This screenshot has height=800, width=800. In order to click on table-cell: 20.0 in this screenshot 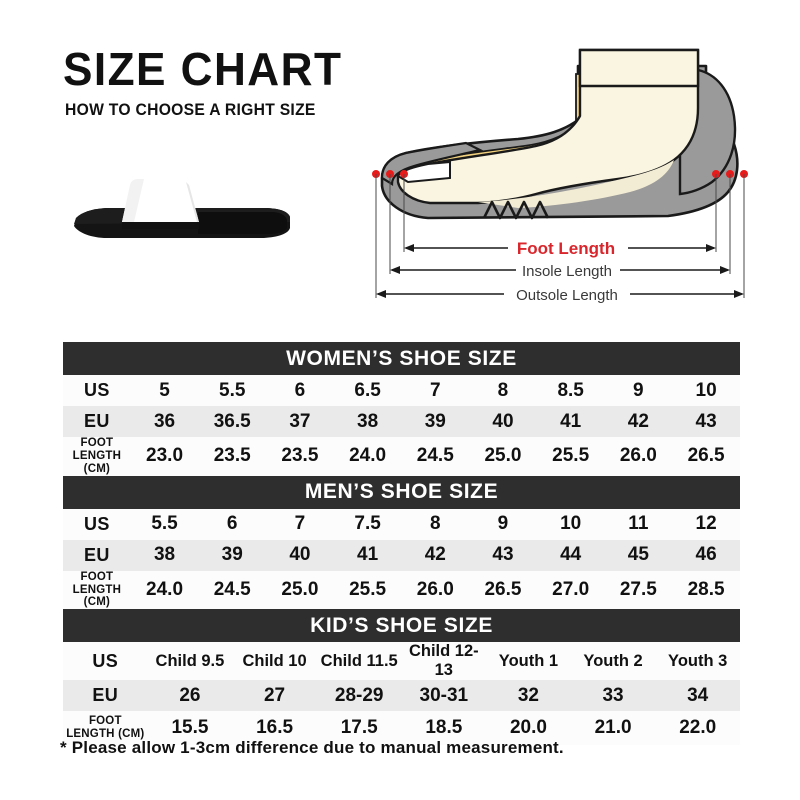, I will do `click(528, 728)`.